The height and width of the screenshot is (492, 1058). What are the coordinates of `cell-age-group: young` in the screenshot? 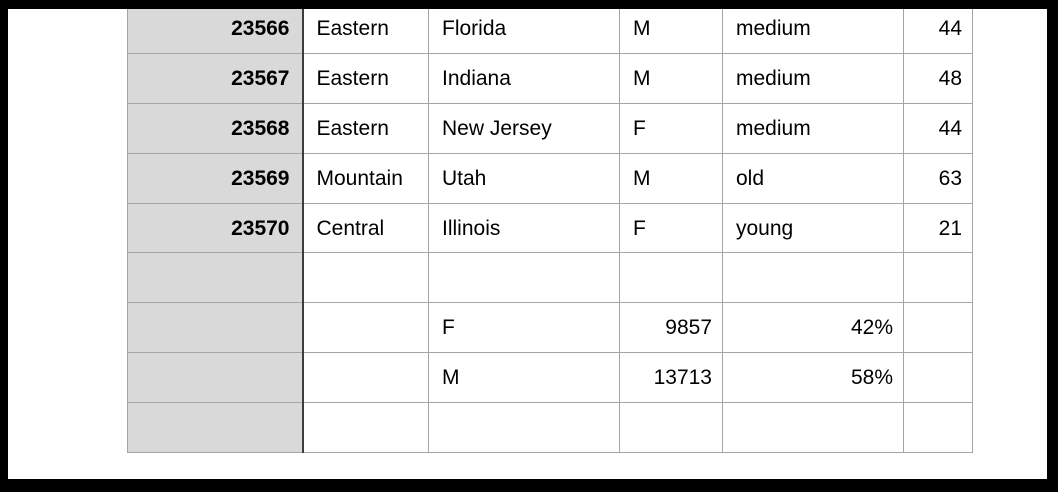 It's located at (813, 228).